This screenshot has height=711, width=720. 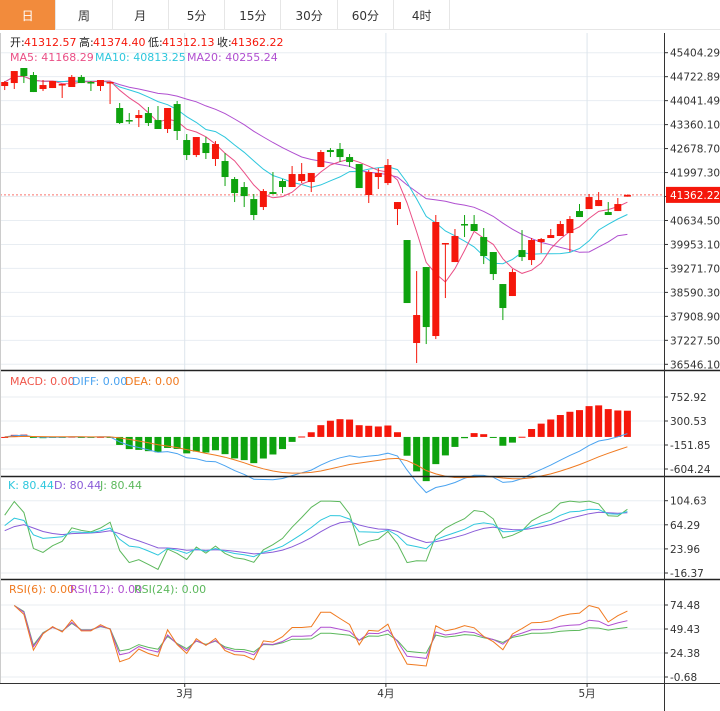 I want to click on price-tick-label: 39271.70, so click(x=695, y=269).